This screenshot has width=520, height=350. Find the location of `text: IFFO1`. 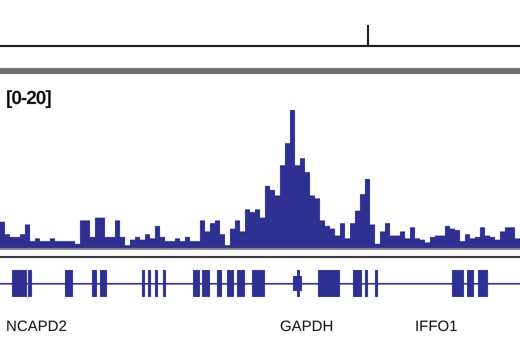

text: IFFO1 is located at coordinates (436, 326).